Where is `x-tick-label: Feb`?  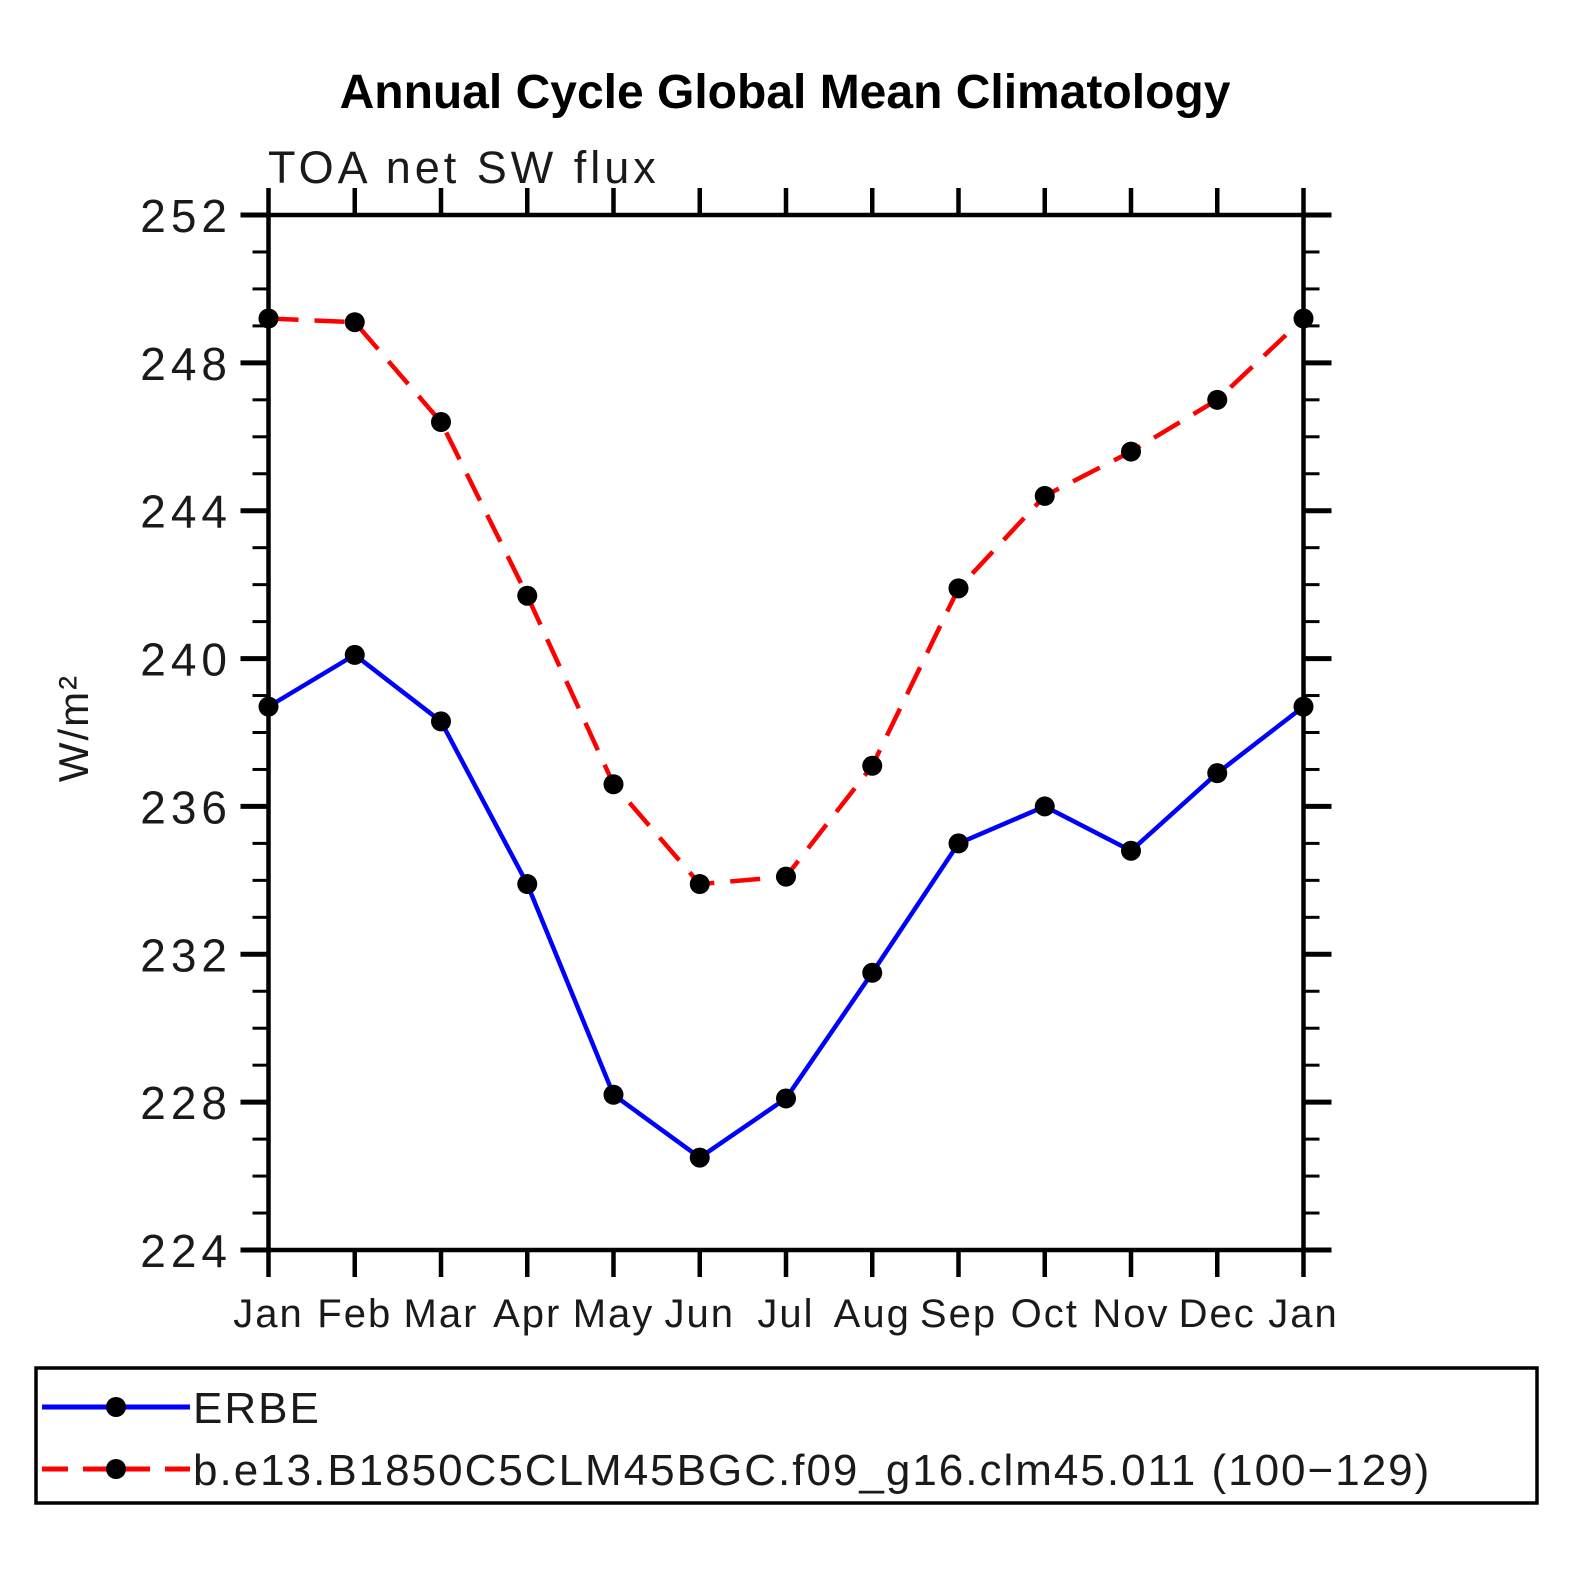 x-tick-label: Feb is located at coordinates (354, 1314).